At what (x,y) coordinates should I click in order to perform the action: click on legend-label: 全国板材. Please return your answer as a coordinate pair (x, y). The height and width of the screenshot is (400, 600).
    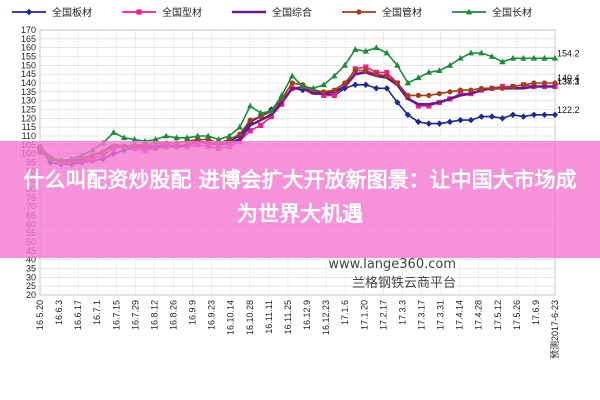
    Looking at the image, I should click on (72, 12).